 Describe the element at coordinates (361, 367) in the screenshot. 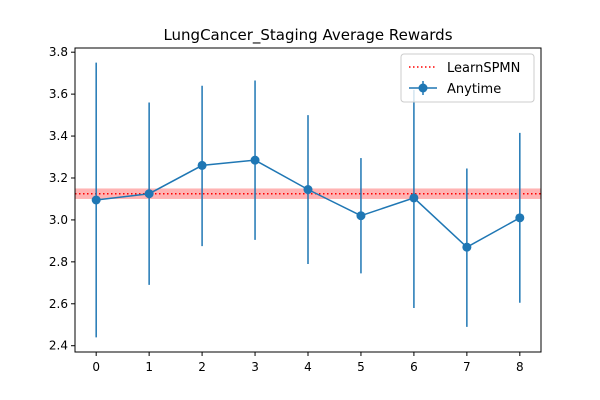

I see `x-tick-label: 5` at that location.